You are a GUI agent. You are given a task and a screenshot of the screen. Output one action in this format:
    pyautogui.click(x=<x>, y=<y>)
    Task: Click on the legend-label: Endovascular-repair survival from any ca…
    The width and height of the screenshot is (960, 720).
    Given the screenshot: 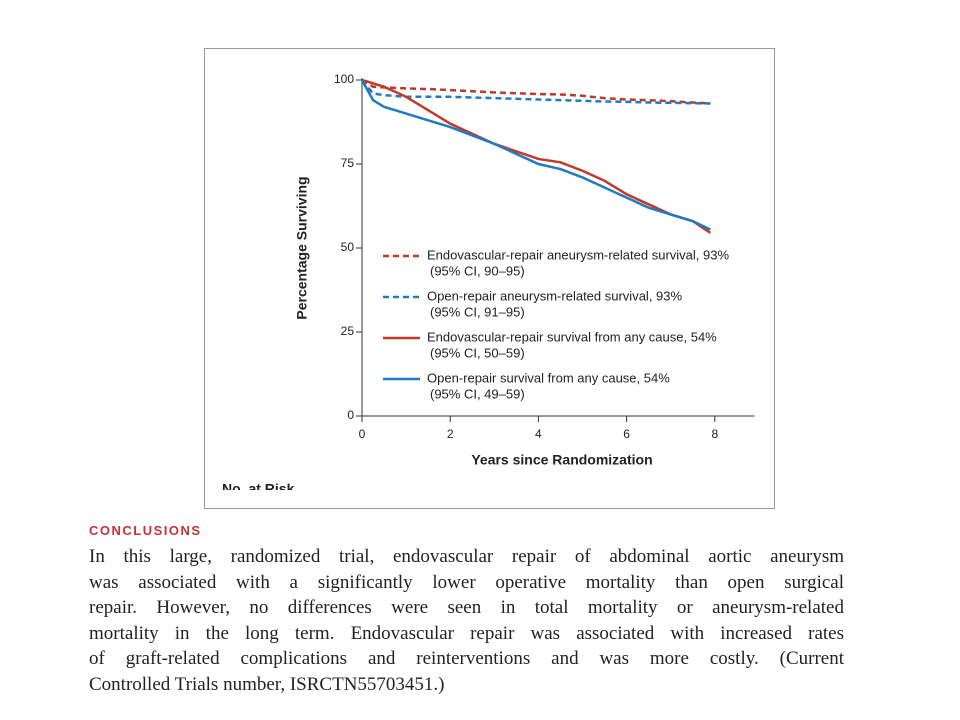 What is the action you would take?
    pyautogui.click(x=572, y=336)
    